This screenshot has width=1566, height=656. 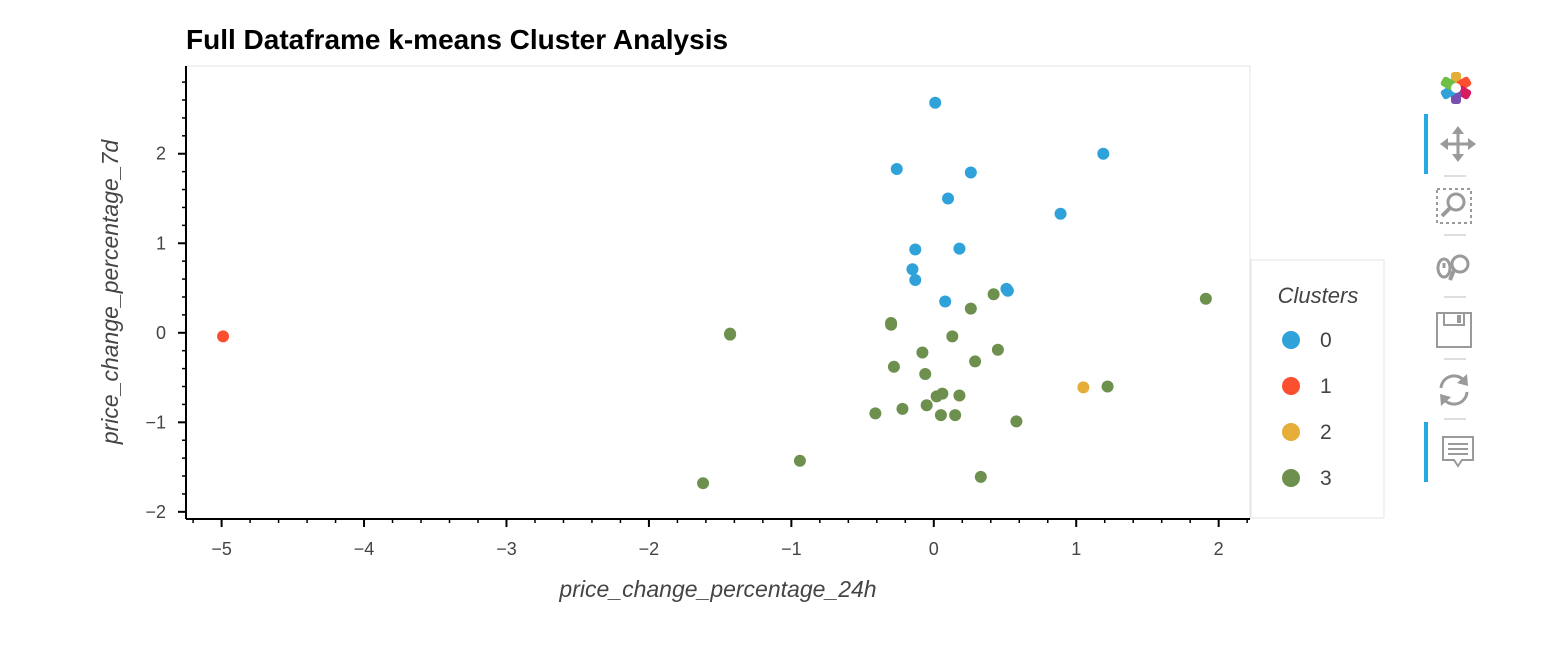 What do you see at coordinates (506, 549) in the screenshot?
I see `x-tick-label: −3` at bounding box center [506, 549].